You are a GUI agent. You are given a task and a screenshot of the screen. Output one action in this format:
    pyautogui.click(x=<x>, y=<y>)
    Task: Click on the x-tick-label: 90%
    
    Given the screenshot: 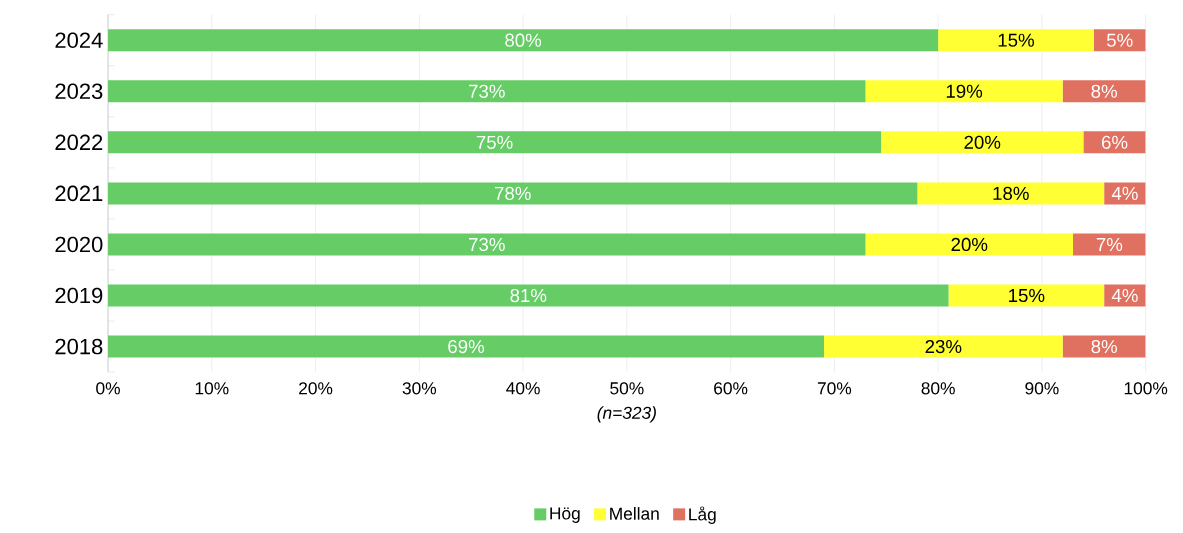 What is the action you would take?
    pyautogui.click(x=1042, y=388)
    